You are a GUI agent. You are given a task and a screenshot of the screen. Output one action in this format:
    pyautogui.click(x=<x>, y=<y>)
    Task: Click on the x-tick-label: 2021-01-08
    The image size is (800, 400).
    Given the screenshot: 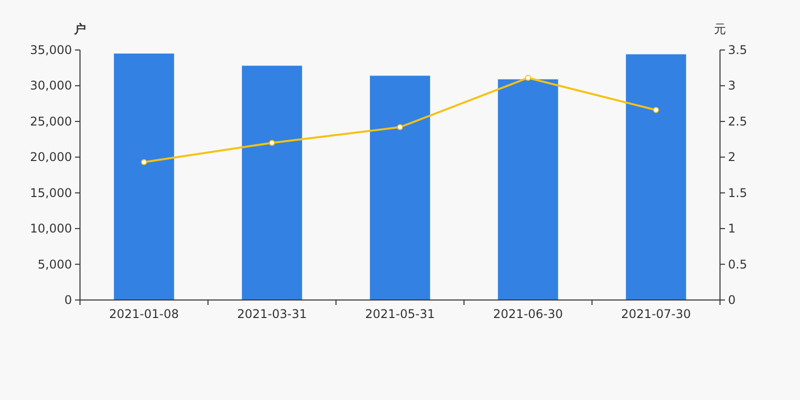 What is the action you would take?
    pyautogui.click(x=144, y=314)
    